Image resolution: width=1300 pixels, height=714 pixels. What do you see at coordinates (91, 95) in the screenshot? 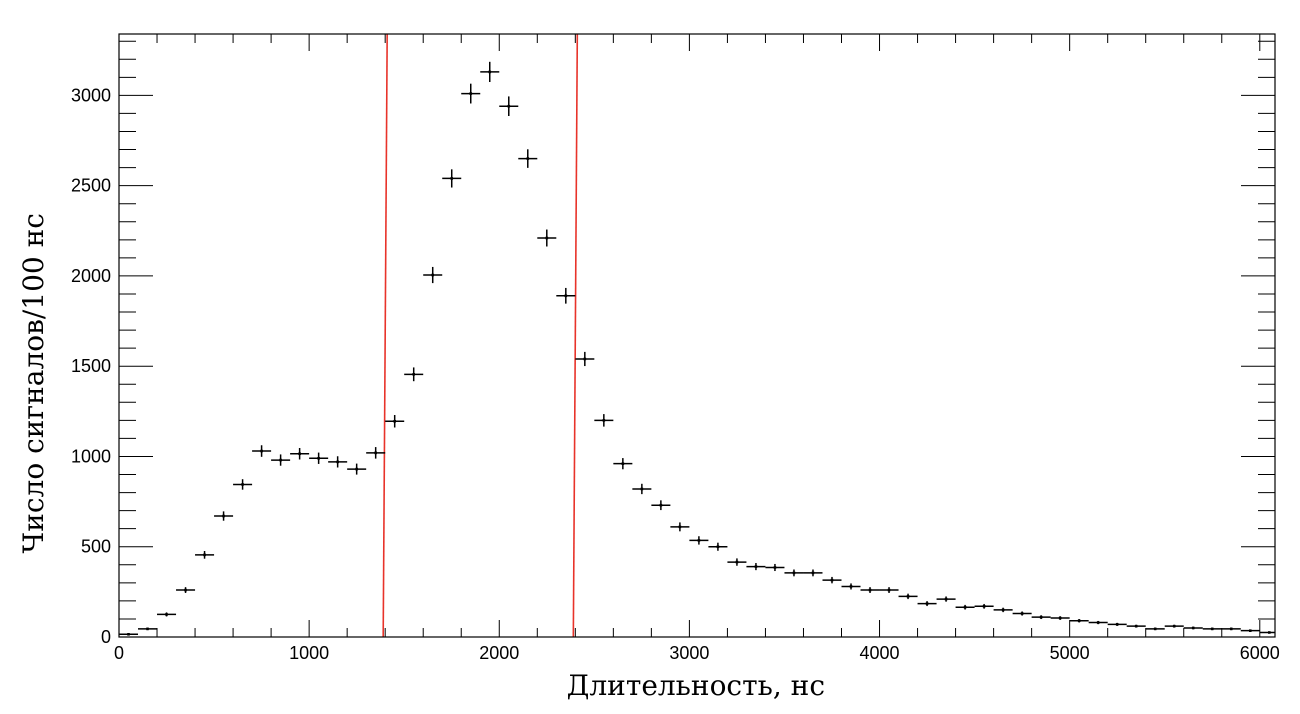
I see `y-tick-label: 3000` at bounding box center [91, 95].